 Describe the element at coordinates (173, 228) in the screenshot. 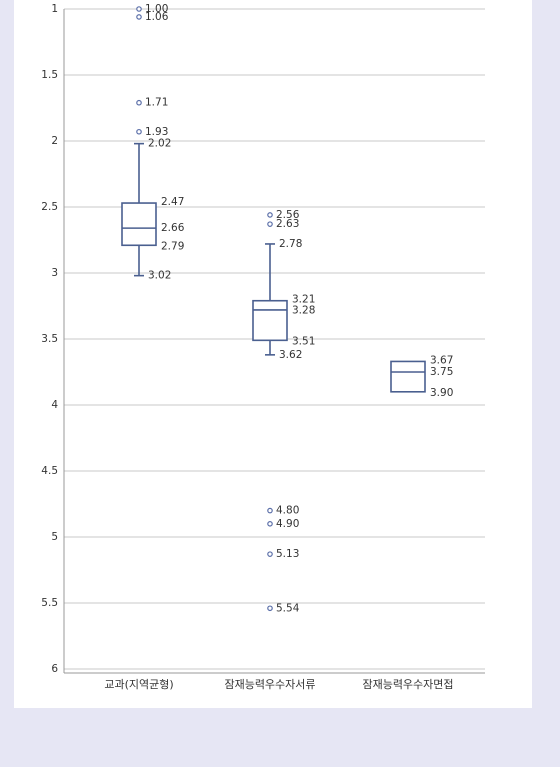

I see `median-label: 2.66` at that location.